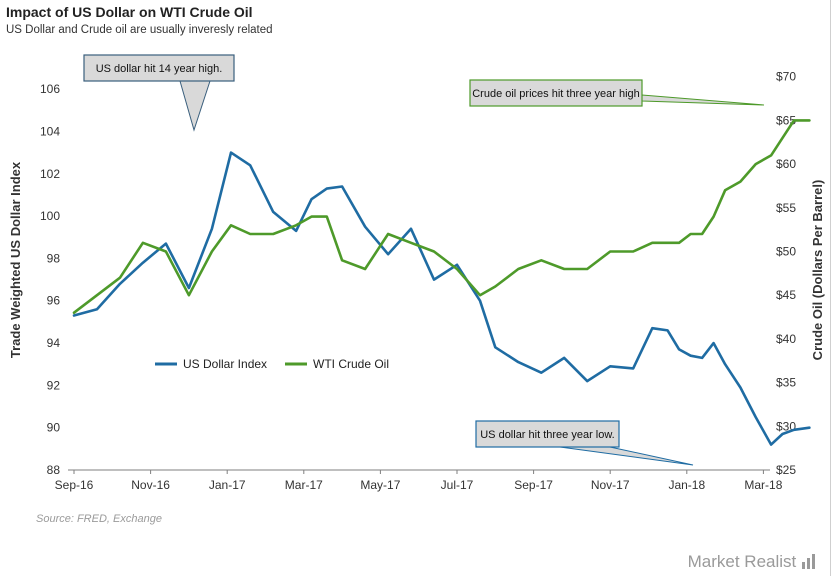 The width and height of the screenshot is (837, 576). What do you see at coordinates (54, 385) in the screenshot?
I see `left-tick-label: 92` at bounding box center [54, 385].